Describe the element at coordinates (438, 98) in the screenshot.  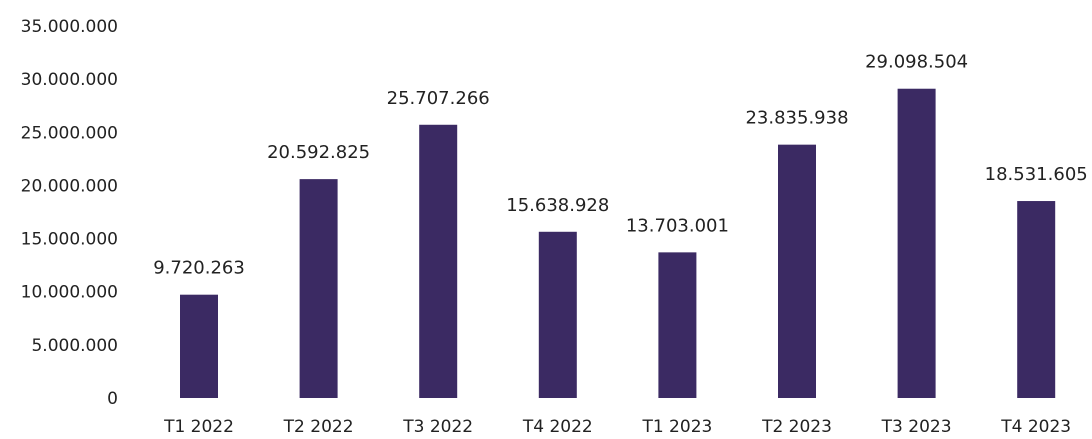
I see `data-label: 25.707.266` at that location.